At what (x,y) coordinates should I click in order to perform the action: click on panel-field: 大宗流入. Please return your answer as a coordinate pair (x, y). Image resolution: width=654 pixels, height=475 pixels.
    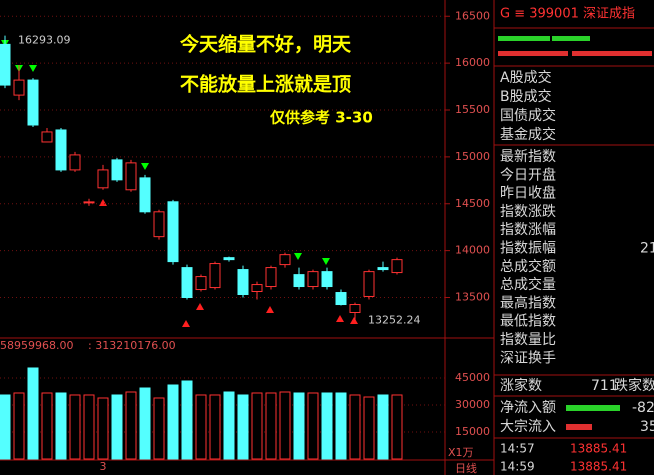
    Looking at the image, I should click on (528, 427).